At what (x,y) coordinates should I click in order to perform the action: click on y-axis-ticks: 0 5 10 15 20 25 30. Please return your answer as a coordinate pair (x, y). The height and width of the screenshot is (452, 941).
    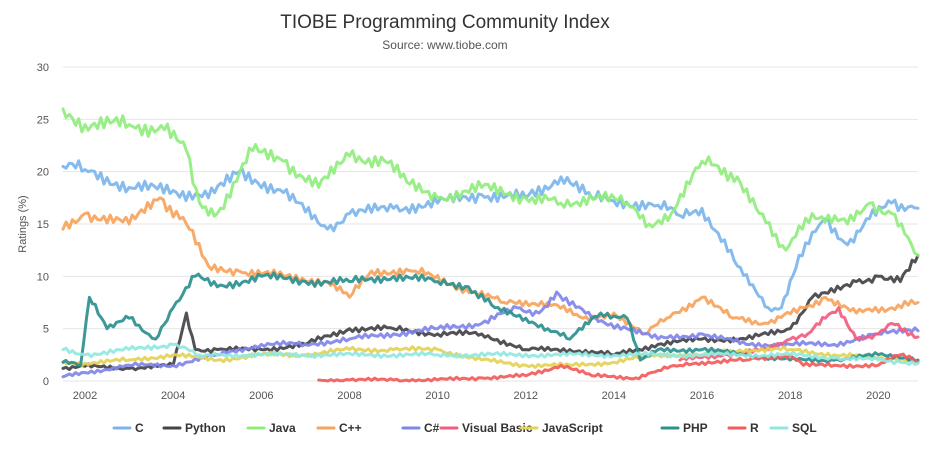
    Looking at the image, I should click on (43, 225).